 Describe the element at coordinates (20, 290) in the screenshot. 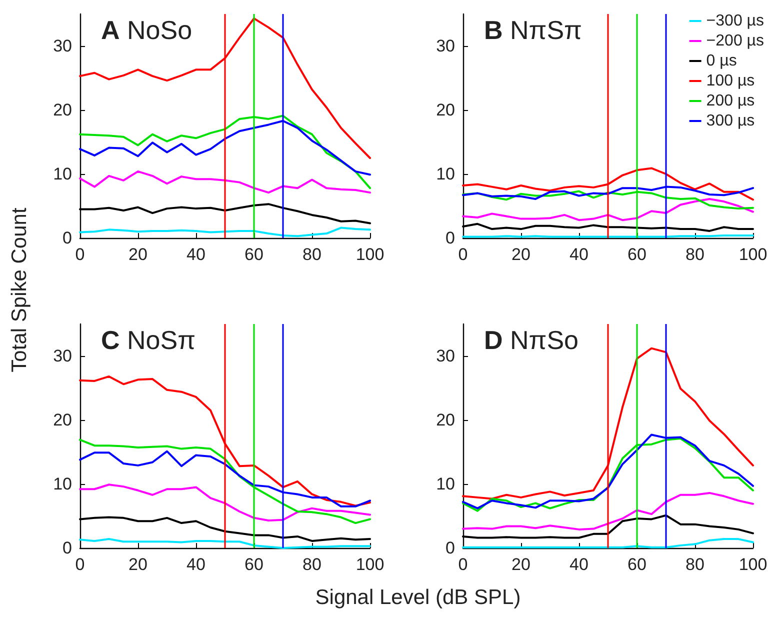

I see `y-axis-title: Total Spike Count` at that location.